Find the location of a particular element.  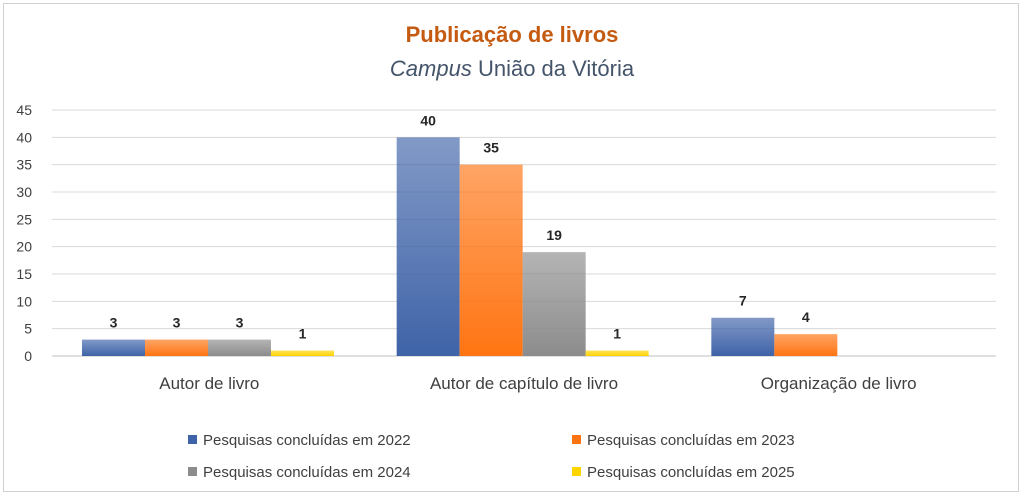

legend-swatch-2024 is located at coordinates (192, 471).